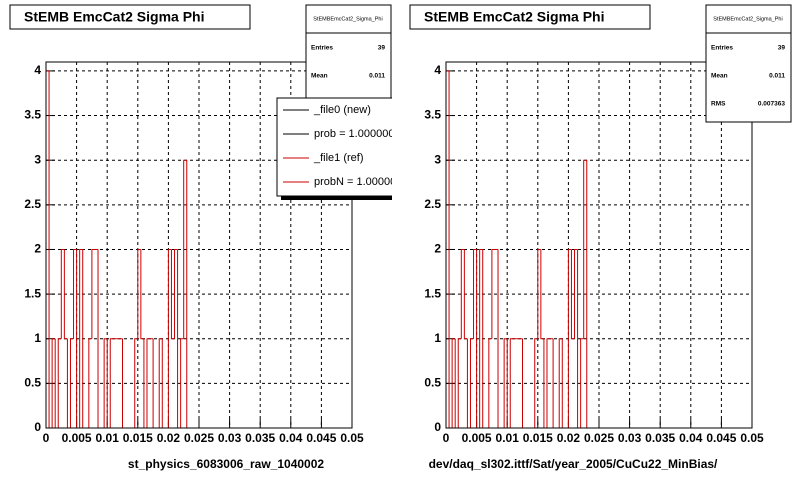 The height and width of the screenshot is (480, 800). Describe the element at coordinates (718, 104) in the screenshot. I see `stats-label: RMS` at that location.